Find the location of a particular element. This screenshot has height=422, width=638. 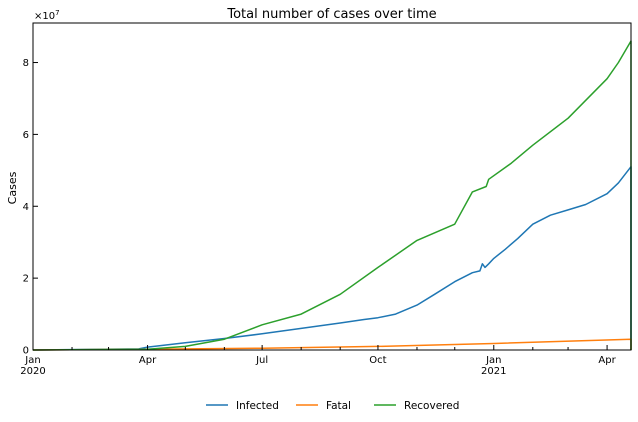

y-tick-label: 6 is located at coordinates (26, 135).